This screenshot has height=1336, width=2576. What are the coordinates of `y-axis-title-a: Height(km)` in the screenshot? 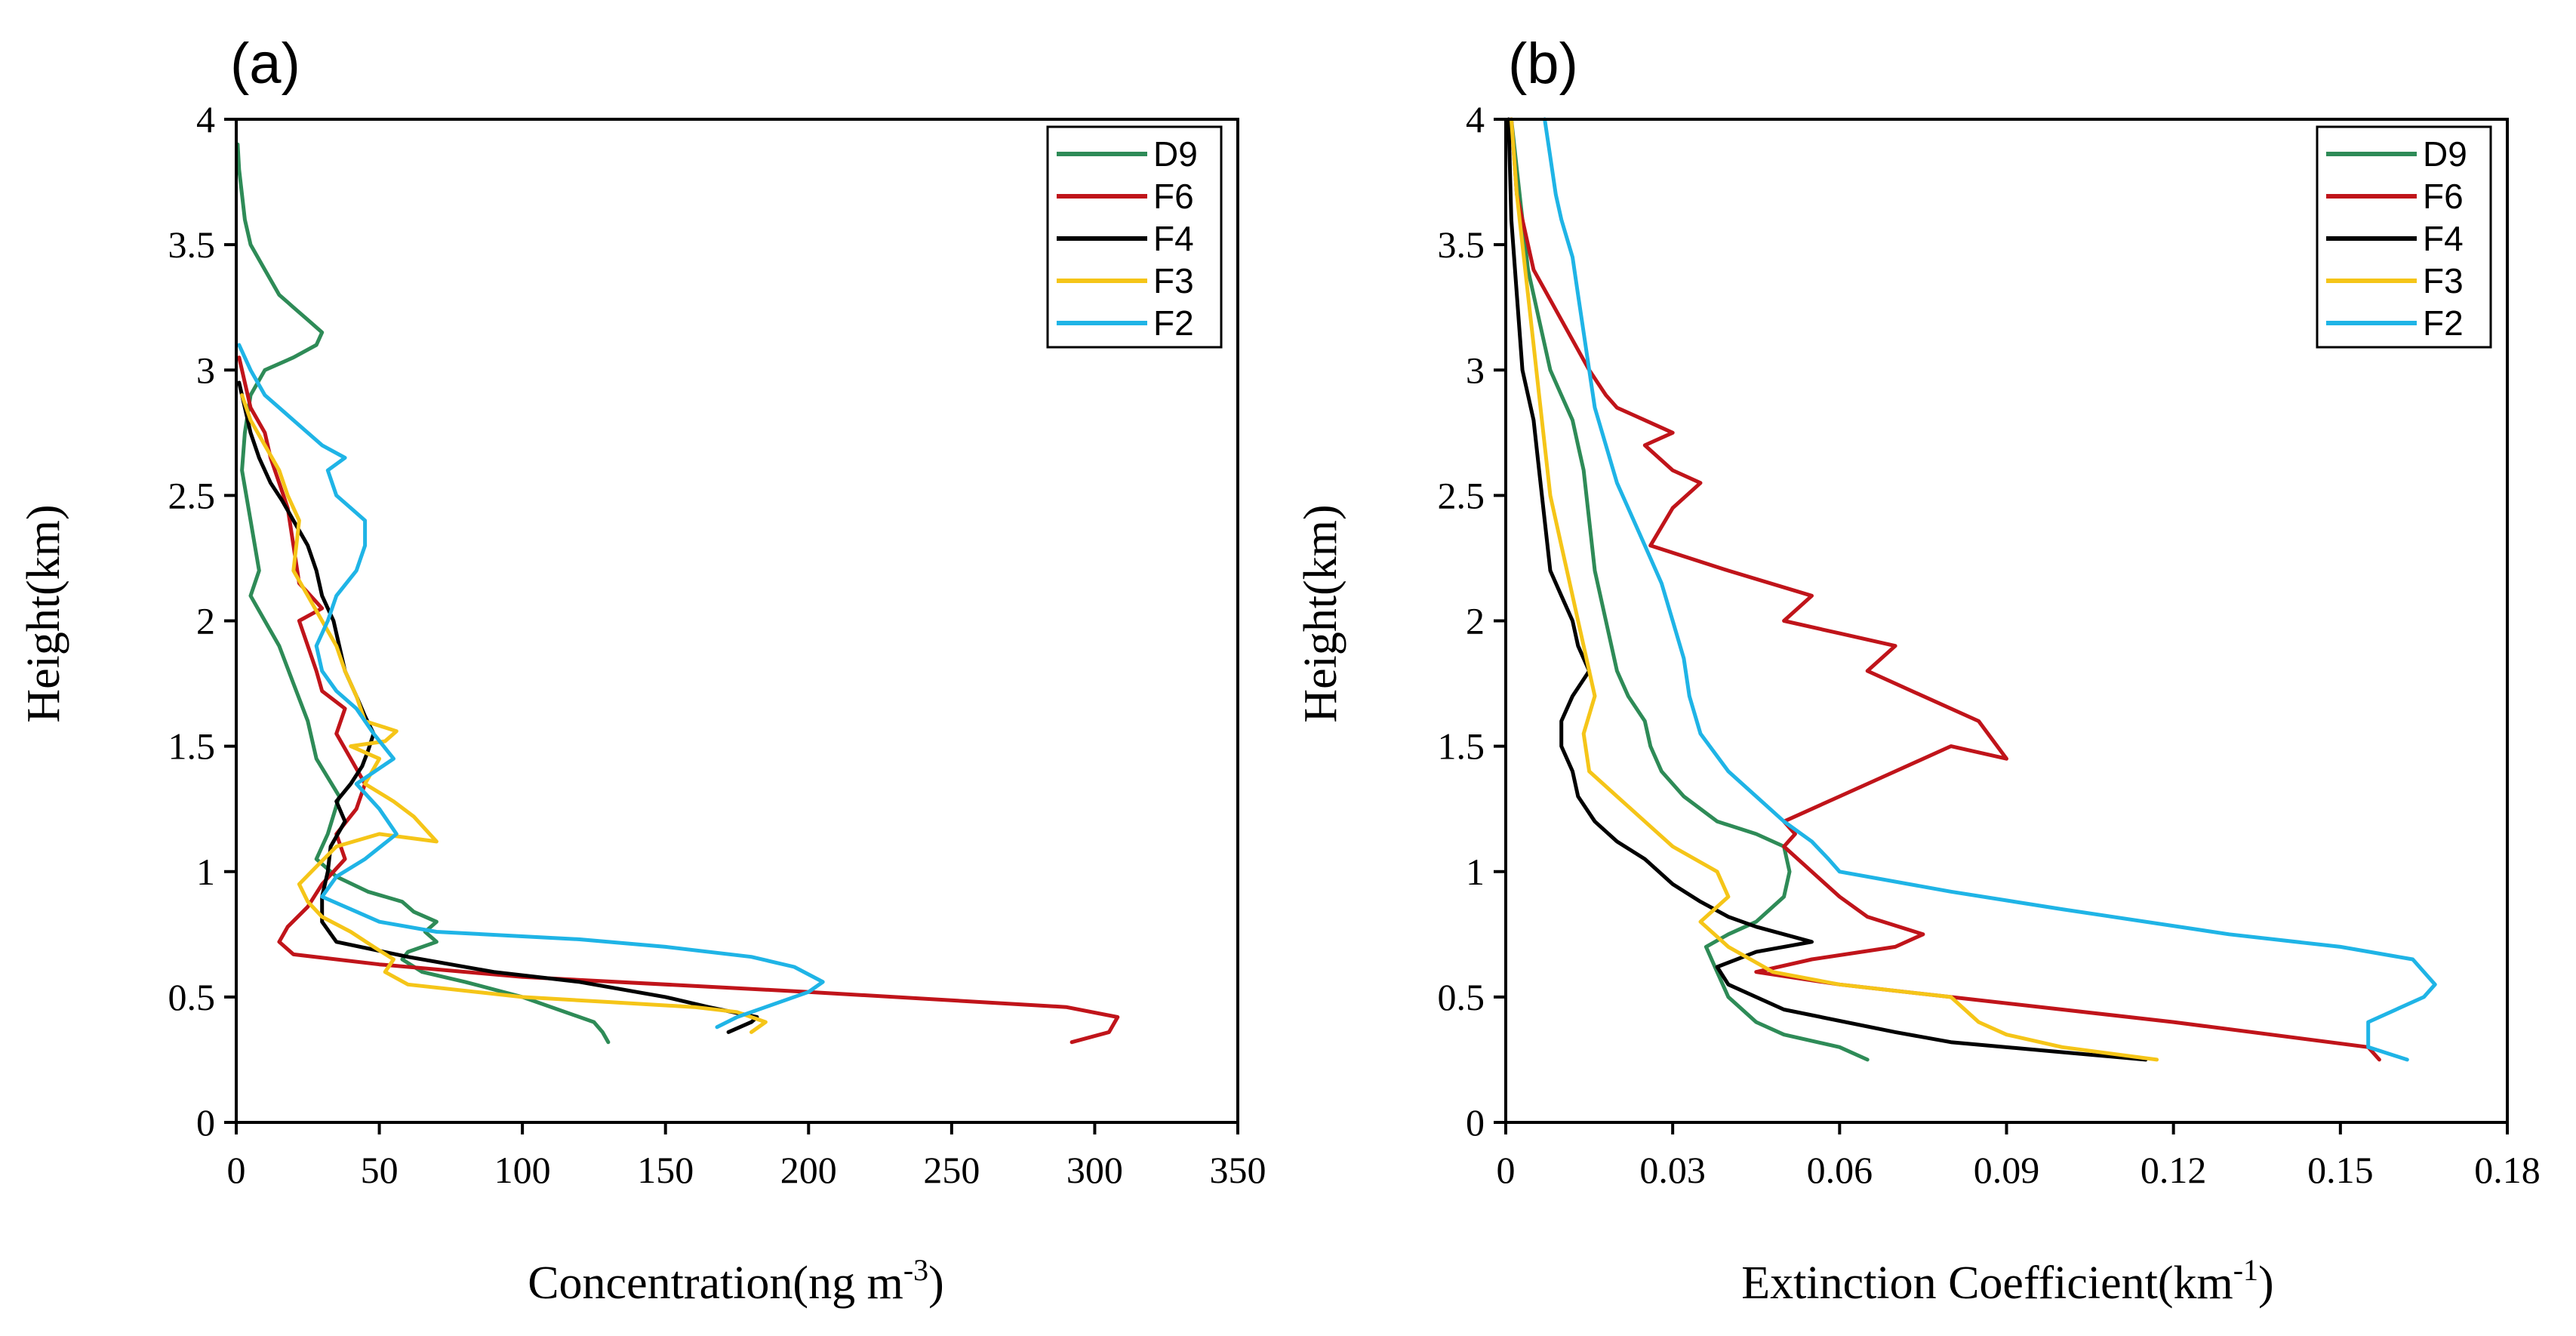 It's located at (43, 613).